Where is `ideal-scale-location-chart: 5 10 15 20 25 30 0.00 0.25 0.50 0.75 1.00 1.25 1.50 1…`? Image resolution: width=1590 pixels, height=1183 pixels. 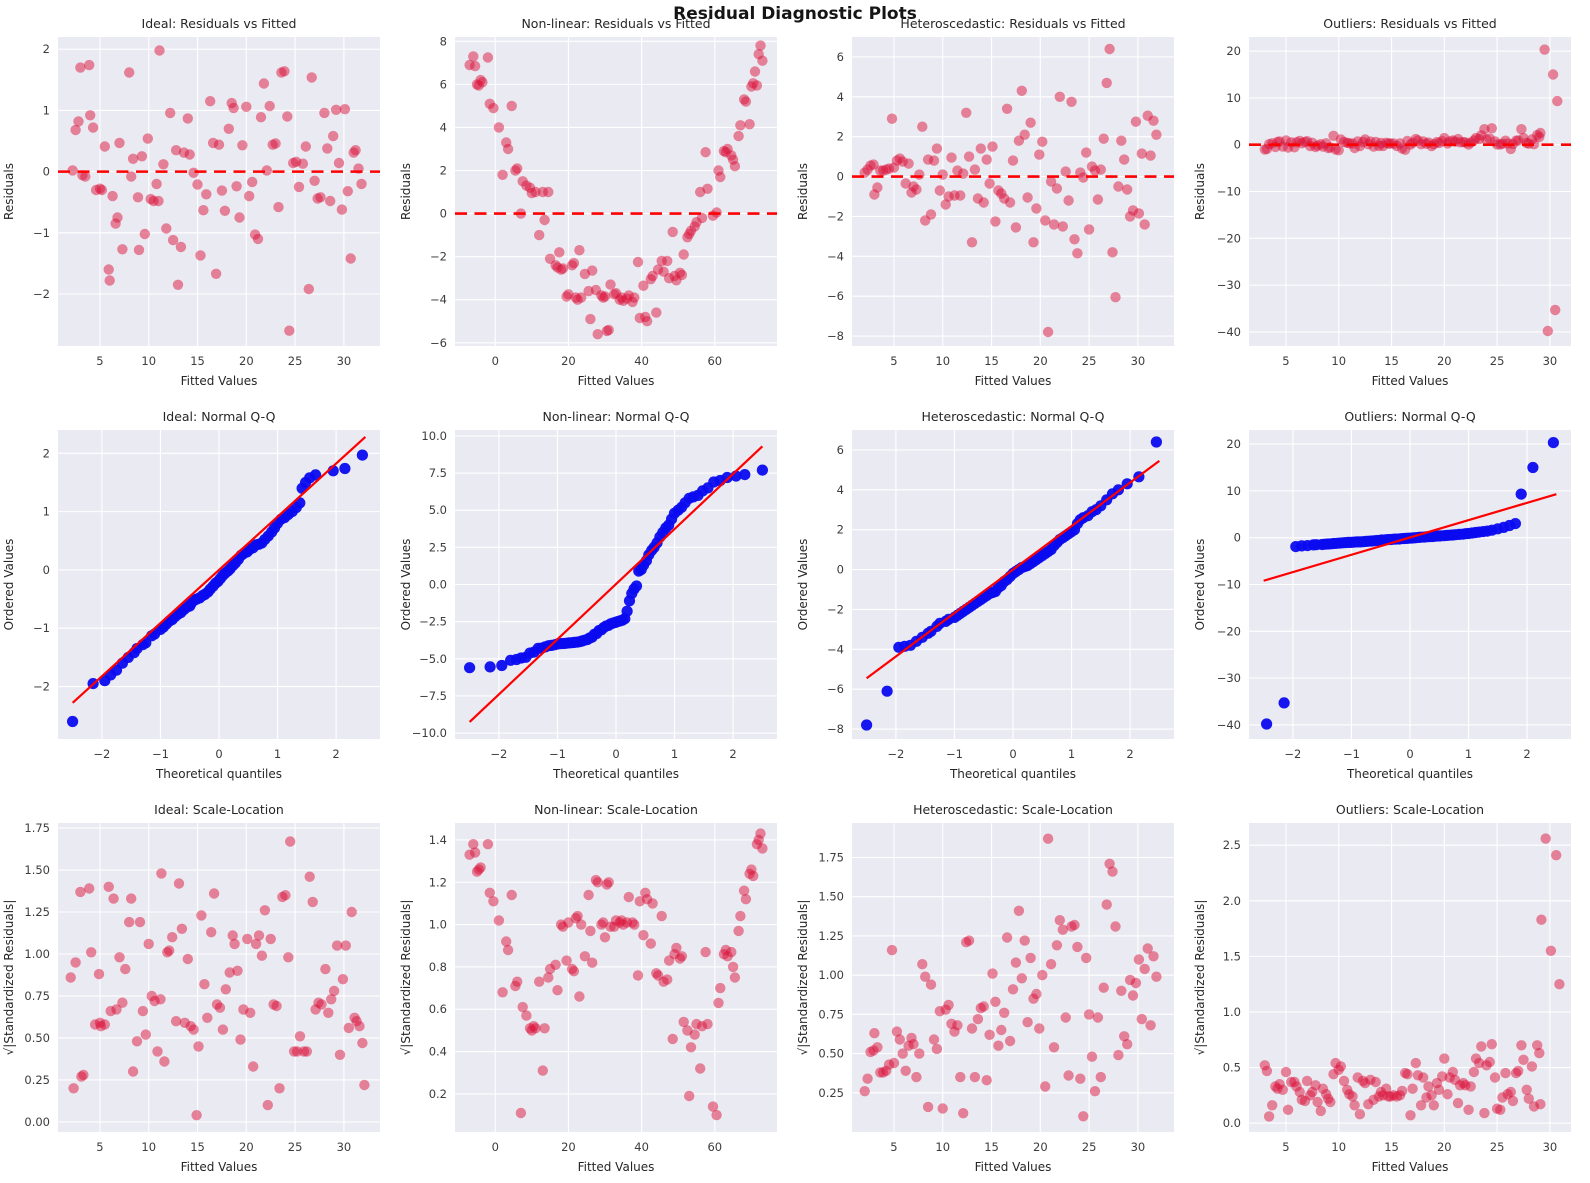 ideal-scale-location-chart: 5 10 15 20 25 30 0.00 0.25 0.50 0.75 1.00 1.25 1.50 1… is located at coordinates (191, 988).